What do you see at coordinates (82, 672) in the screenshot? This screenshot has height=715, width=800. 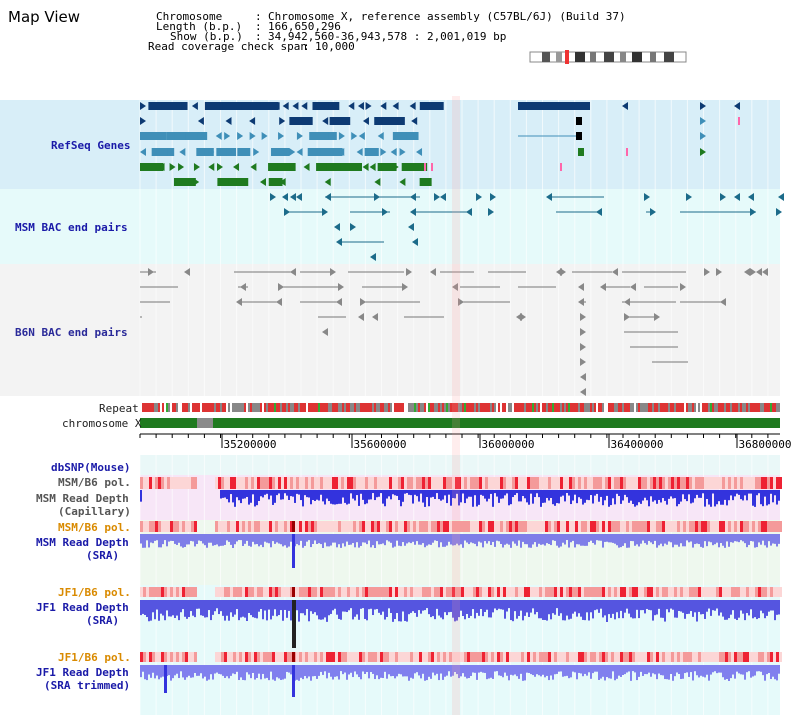 I see `jf1-trimmed-label-1: JF1 Read Depth` at bounding box center [82, 672].